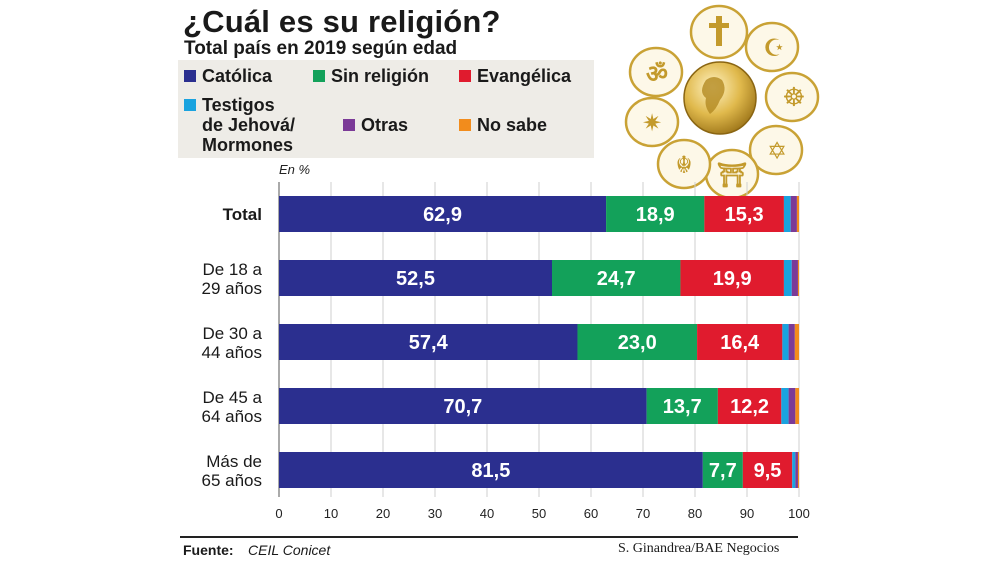 The height and width of the screenshot is (562, 1000). I want to click on bar-label-1-series-2: 18,9, so click(655, 215).